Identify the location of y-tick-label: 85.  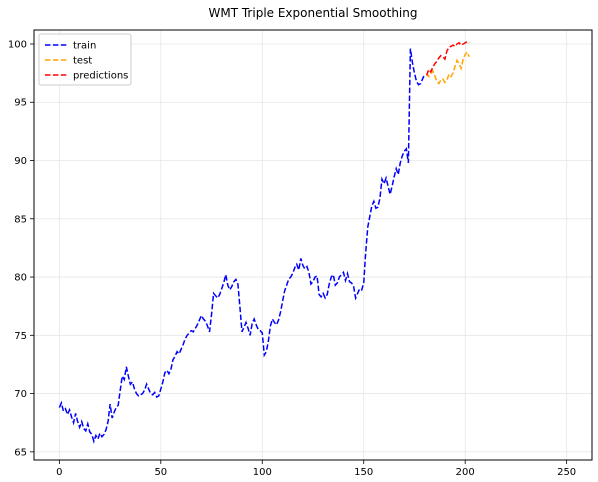
(20, 219).